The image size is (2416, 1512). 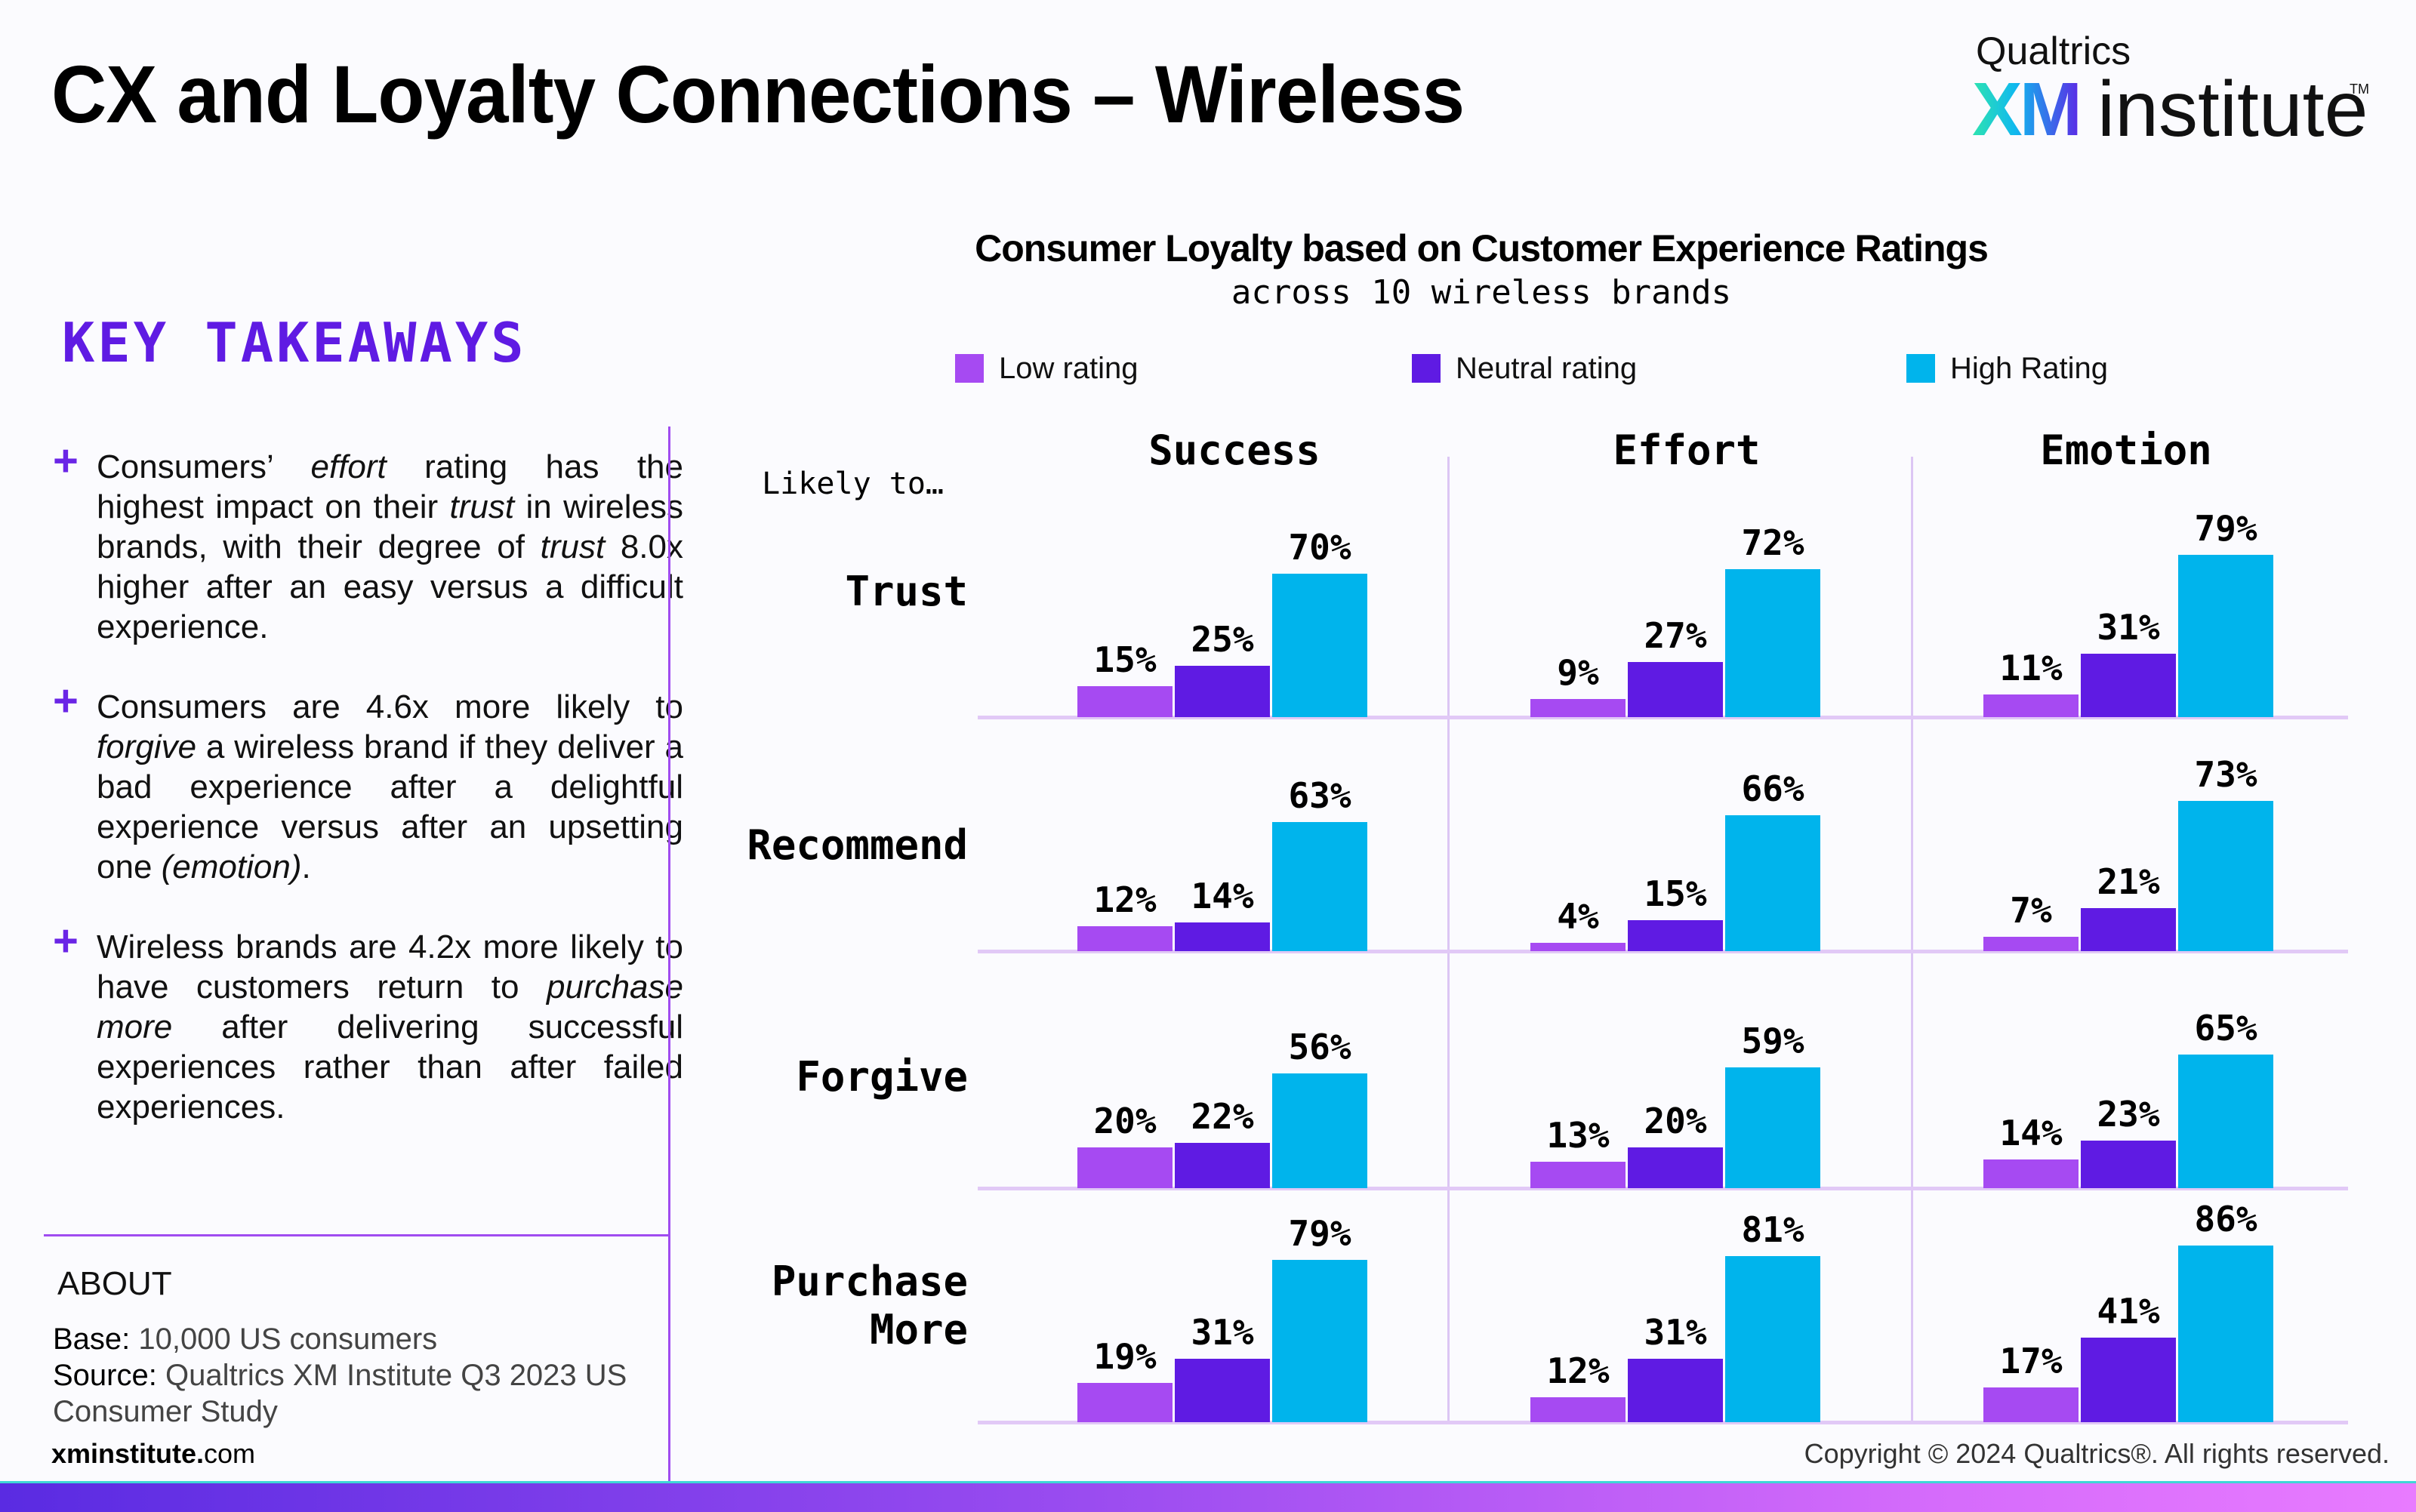 I want to click on row-label-trust: Trust, so click(x=907, y=591).